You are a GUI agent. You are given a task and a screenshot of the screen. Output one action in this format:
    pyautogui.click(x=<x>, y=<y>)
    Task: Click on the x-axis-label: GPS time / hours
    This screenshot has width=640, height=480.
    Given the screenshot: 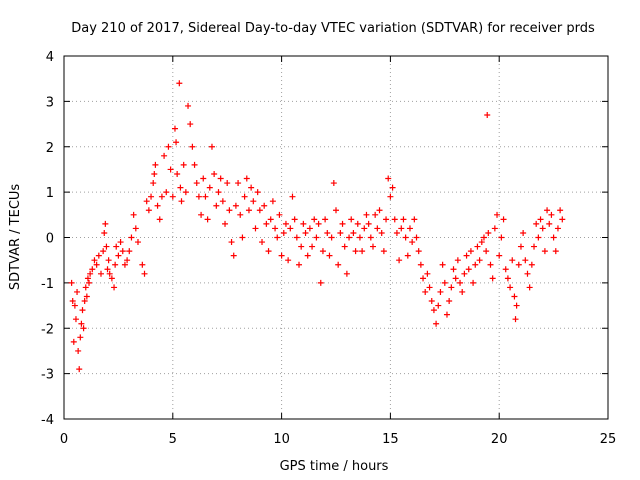 What is the action you would take?
    pyautogui.click(x=334, y=466)
    